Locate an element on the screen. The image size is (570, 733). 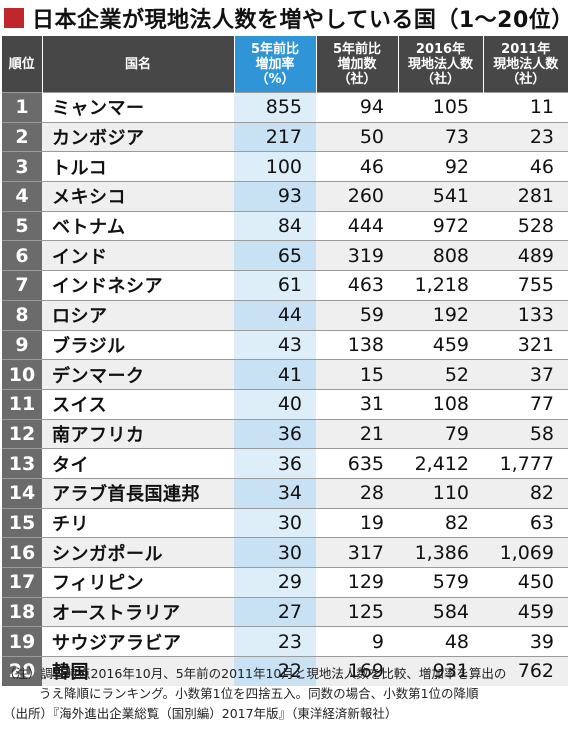
count-2011-cell: 489 is located at coordinates (525, 255).